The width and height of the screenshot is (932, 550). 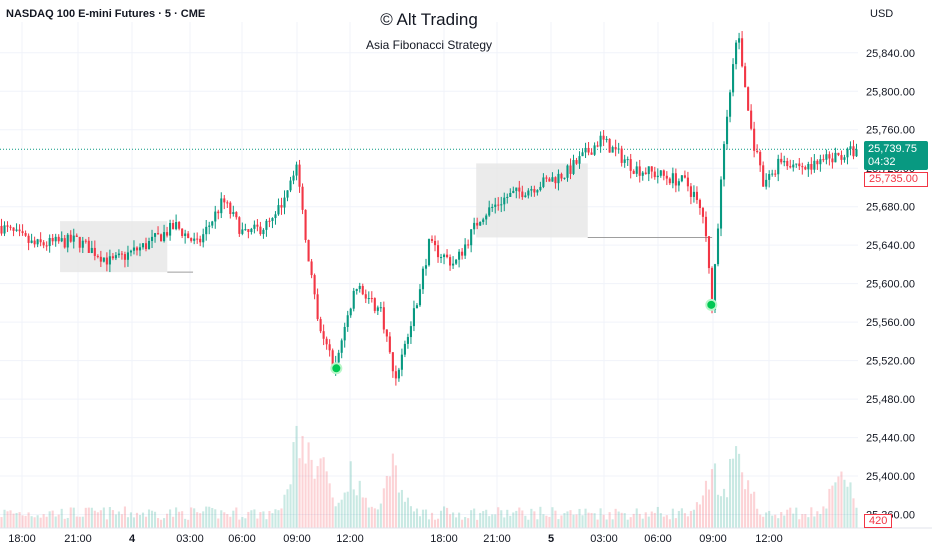 I want to click on bar-countdown: 04:32, so click(x=882, y=162).